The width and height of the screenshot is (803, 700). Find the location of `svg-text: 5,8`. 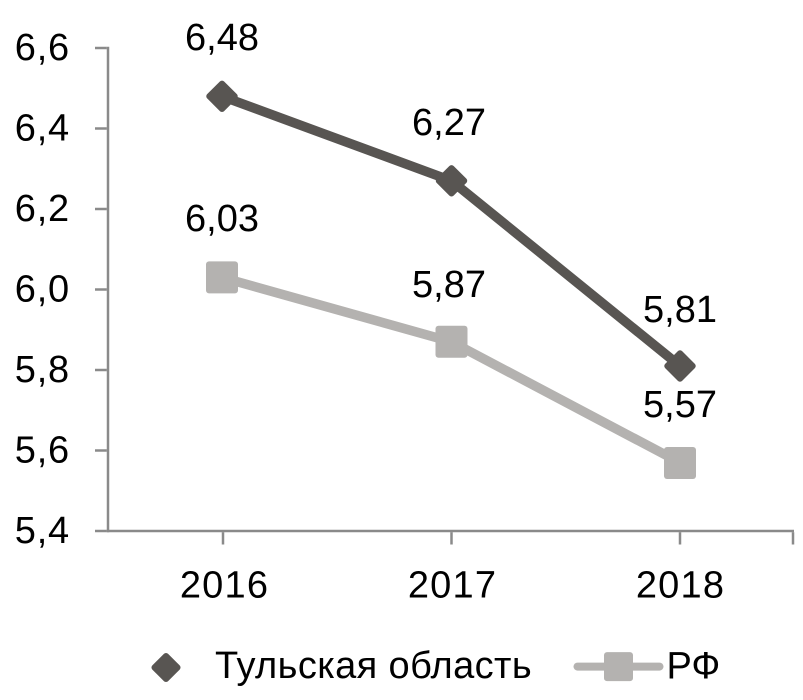

svg-text: 5,8 is located at coordinates (42, 370).